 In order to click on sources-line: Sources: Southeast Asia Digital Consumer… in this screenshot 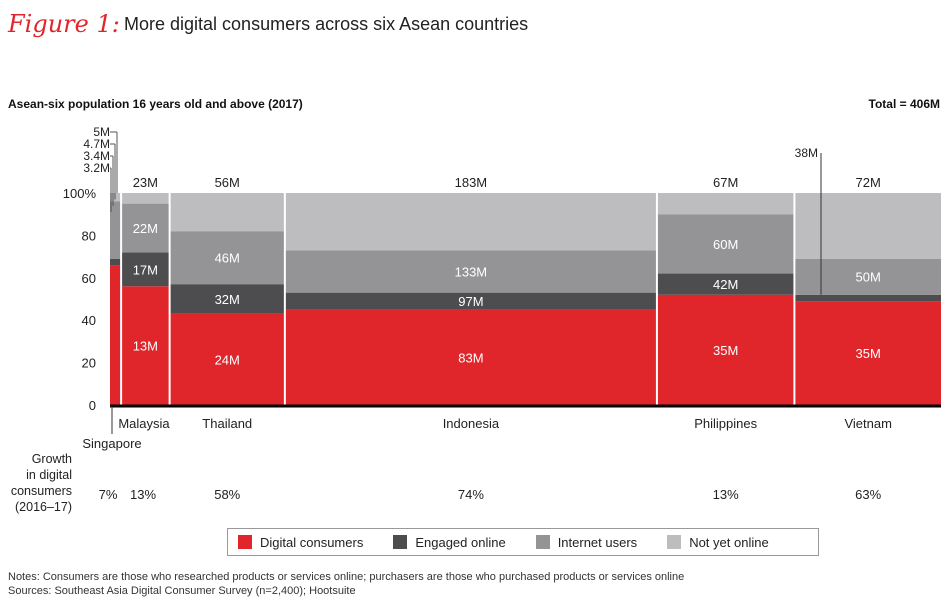, I will do `click(182, 591)`.